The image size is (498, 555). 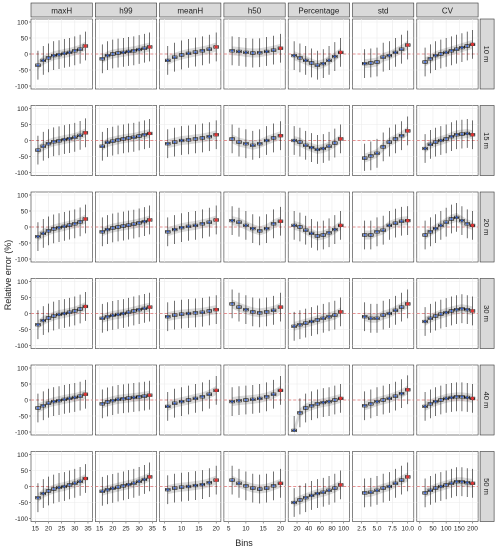 What do you see at coordinates (318, 11) in the screenshot?
I see `facet-label-Percentage: Percentage` at bounding box center [318, 11].